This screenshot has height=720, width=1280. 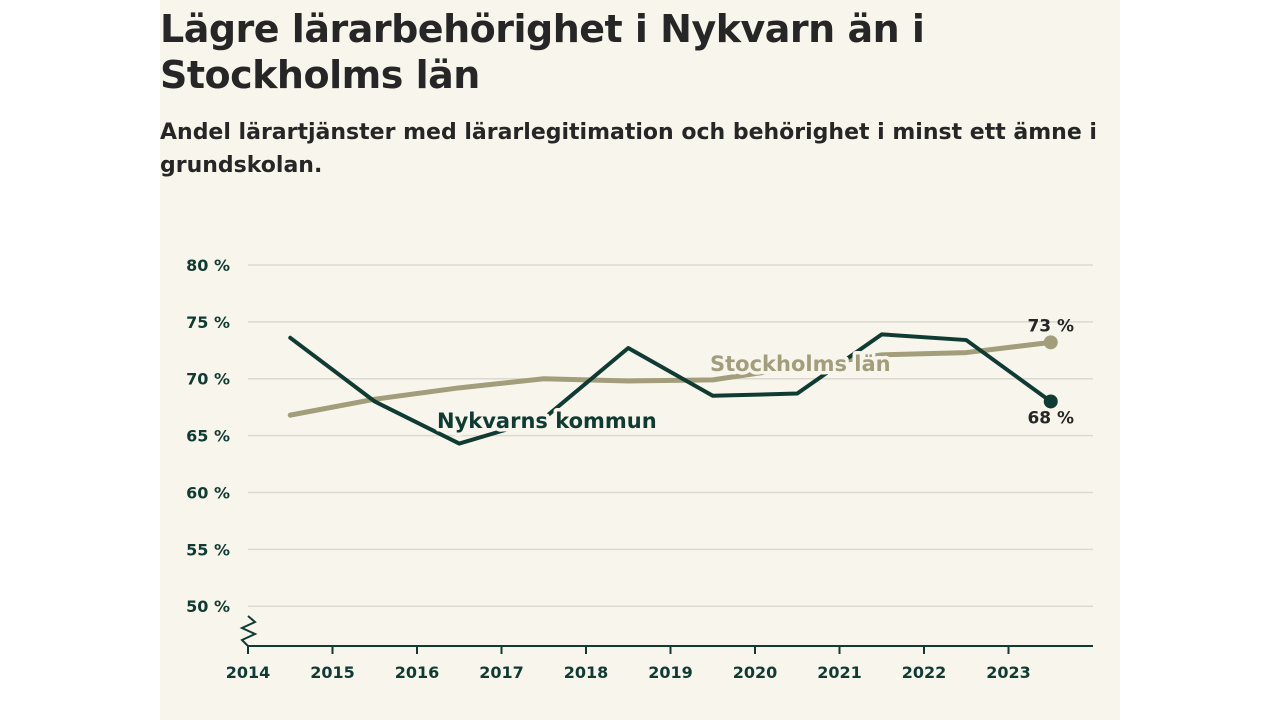 I want to click on axis-break-icon, so click(x=248, y=631).